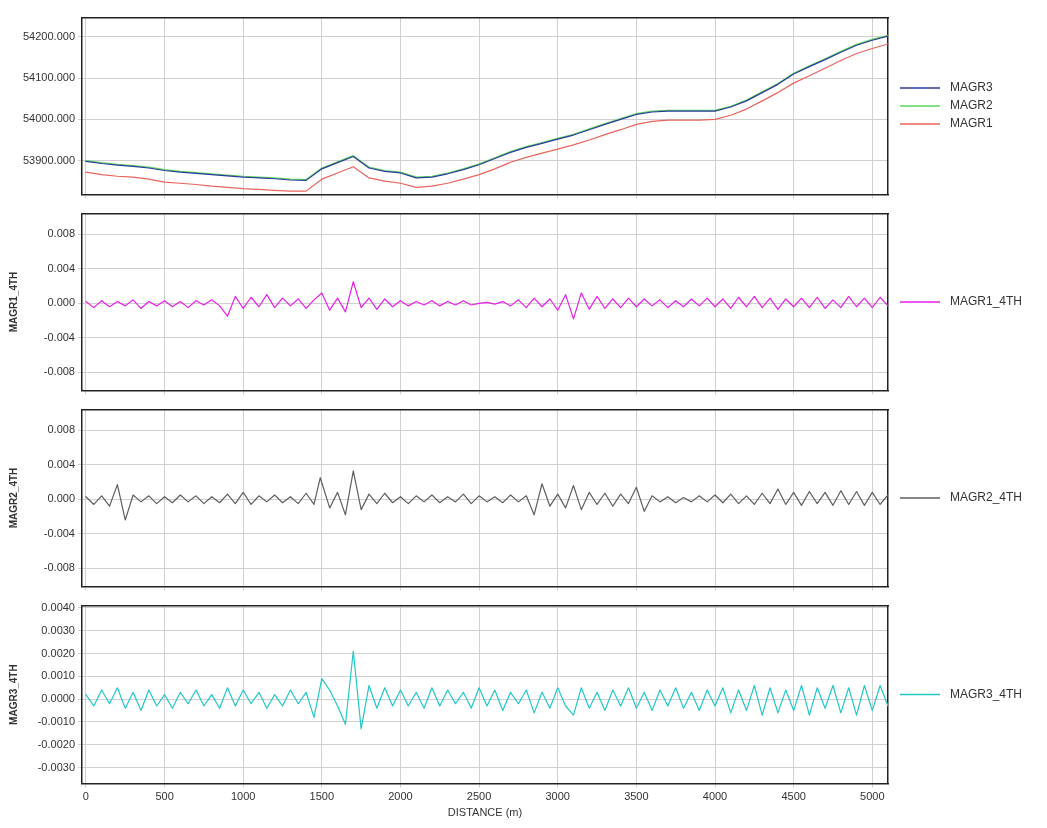  I want to click on x-tick-label: 1500, so click(322, 796).